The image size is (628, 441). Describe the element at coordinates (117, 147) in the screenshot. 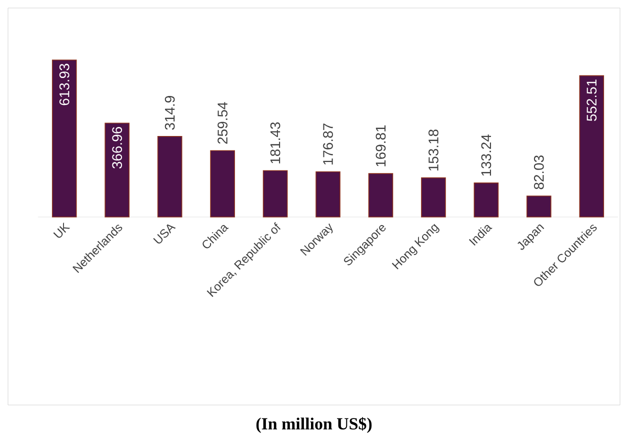

I see `data-label: 366.96` at that location.